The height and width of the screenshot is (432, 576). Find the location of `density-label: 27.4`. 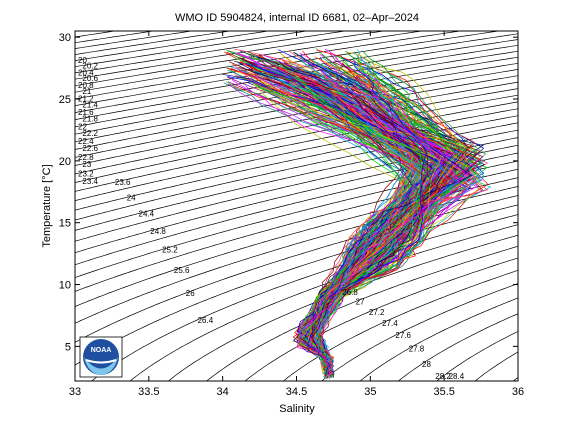

density-label: 27.4 is located at coordinates (390, 323).